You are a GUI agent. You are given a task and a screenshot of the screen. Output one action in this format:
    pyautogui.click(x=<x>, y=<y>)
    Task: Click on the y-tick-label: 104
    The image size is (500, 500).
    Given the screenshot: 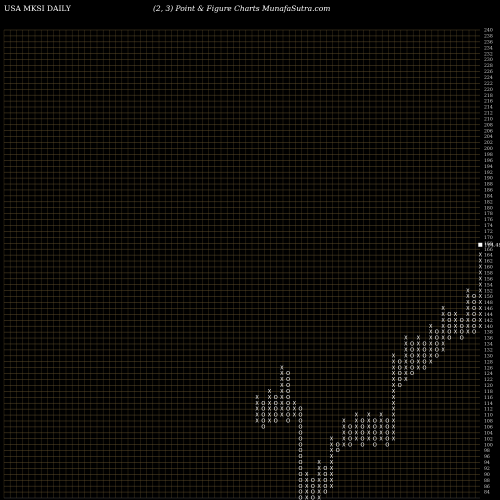 What is the action you would take?
    pyautogui.click(x=488, y=433)
    